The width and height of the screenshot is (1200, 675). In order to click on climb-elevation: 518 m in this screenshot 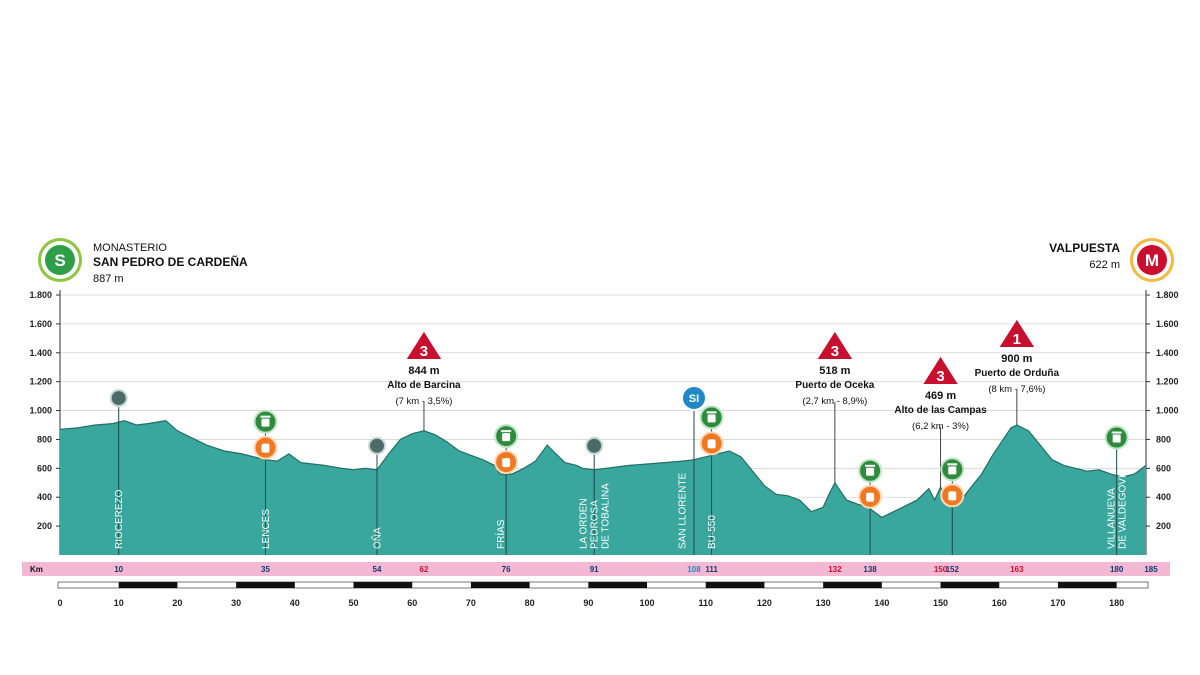, I will do `click(834, 371)`.